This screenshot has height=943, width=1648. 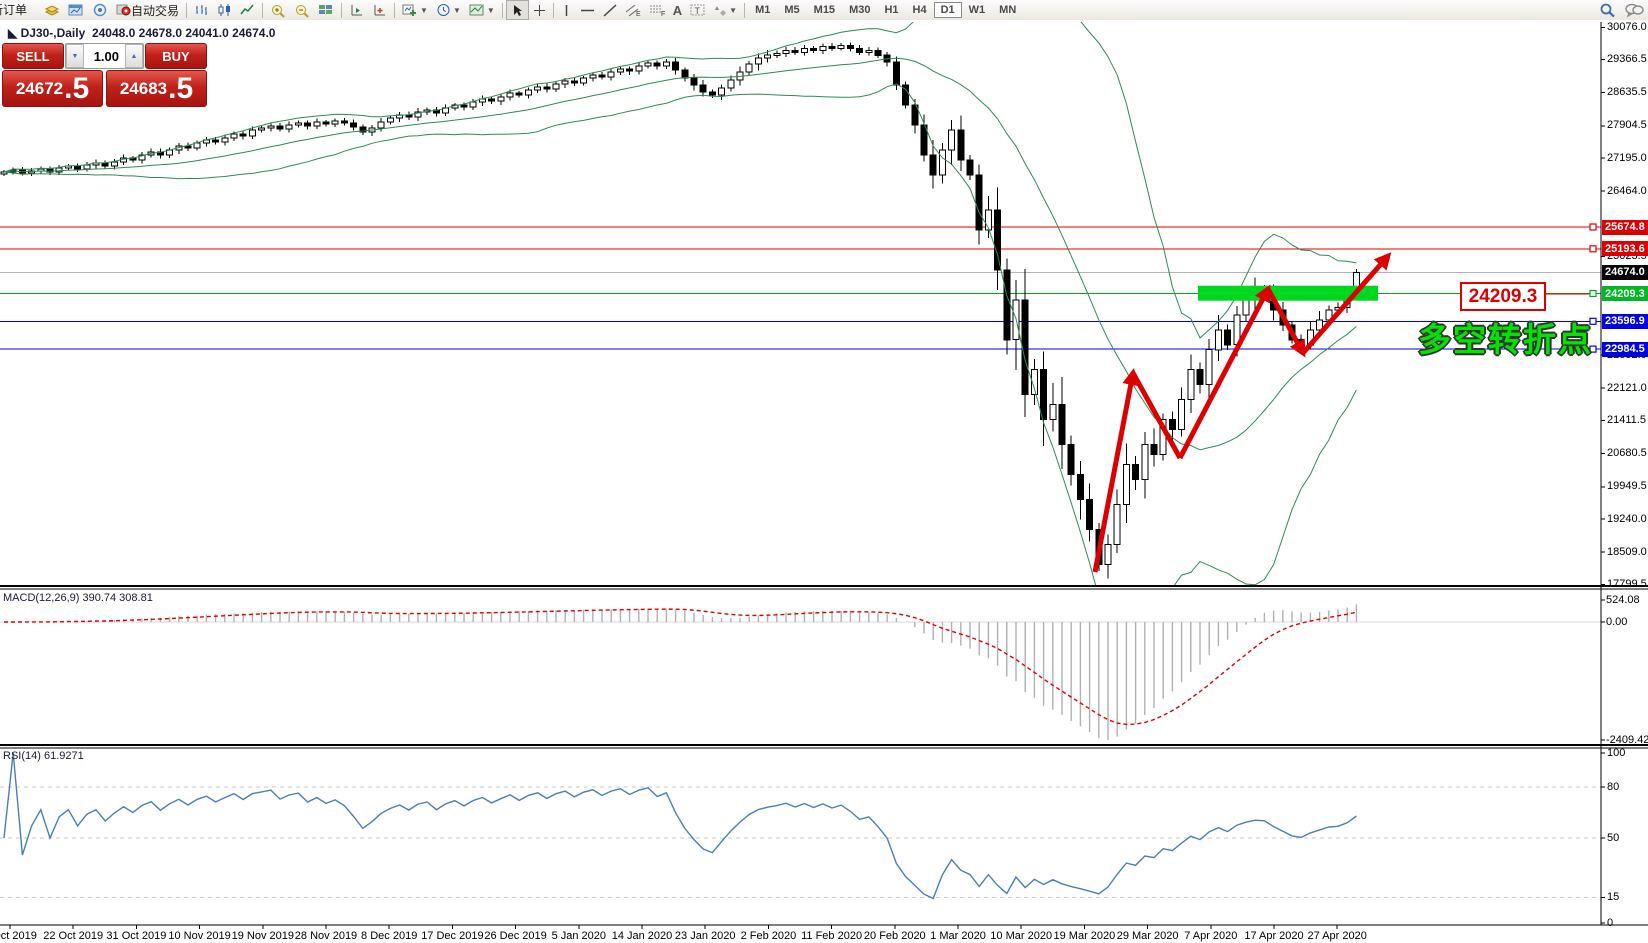 What do you see at coordinates (75, 56) in the screenshot?
I see `volume-decrease-button: ▼` at bounding box center [75, 56].